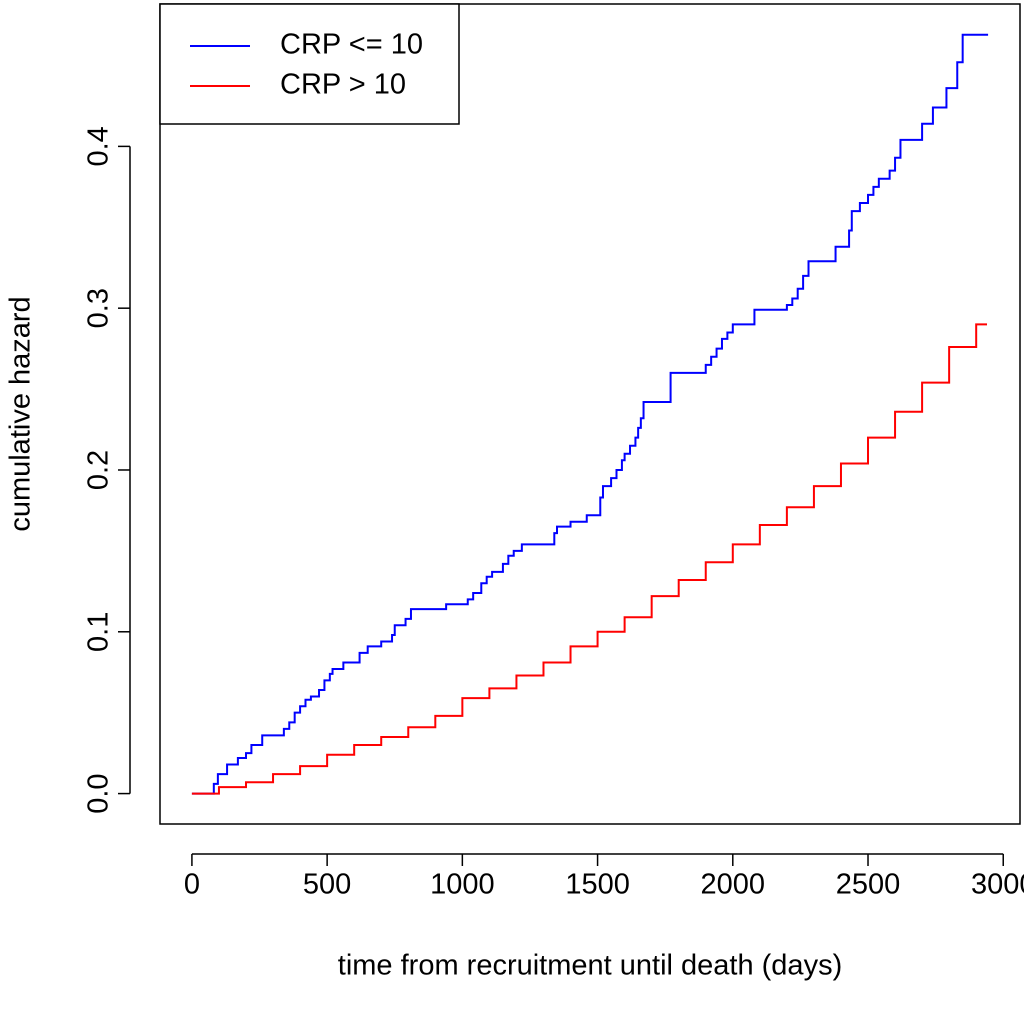 The height and width of the screenshot is (1024, 1024). I want to click on x-tick-label: 500, so click(327, 885).